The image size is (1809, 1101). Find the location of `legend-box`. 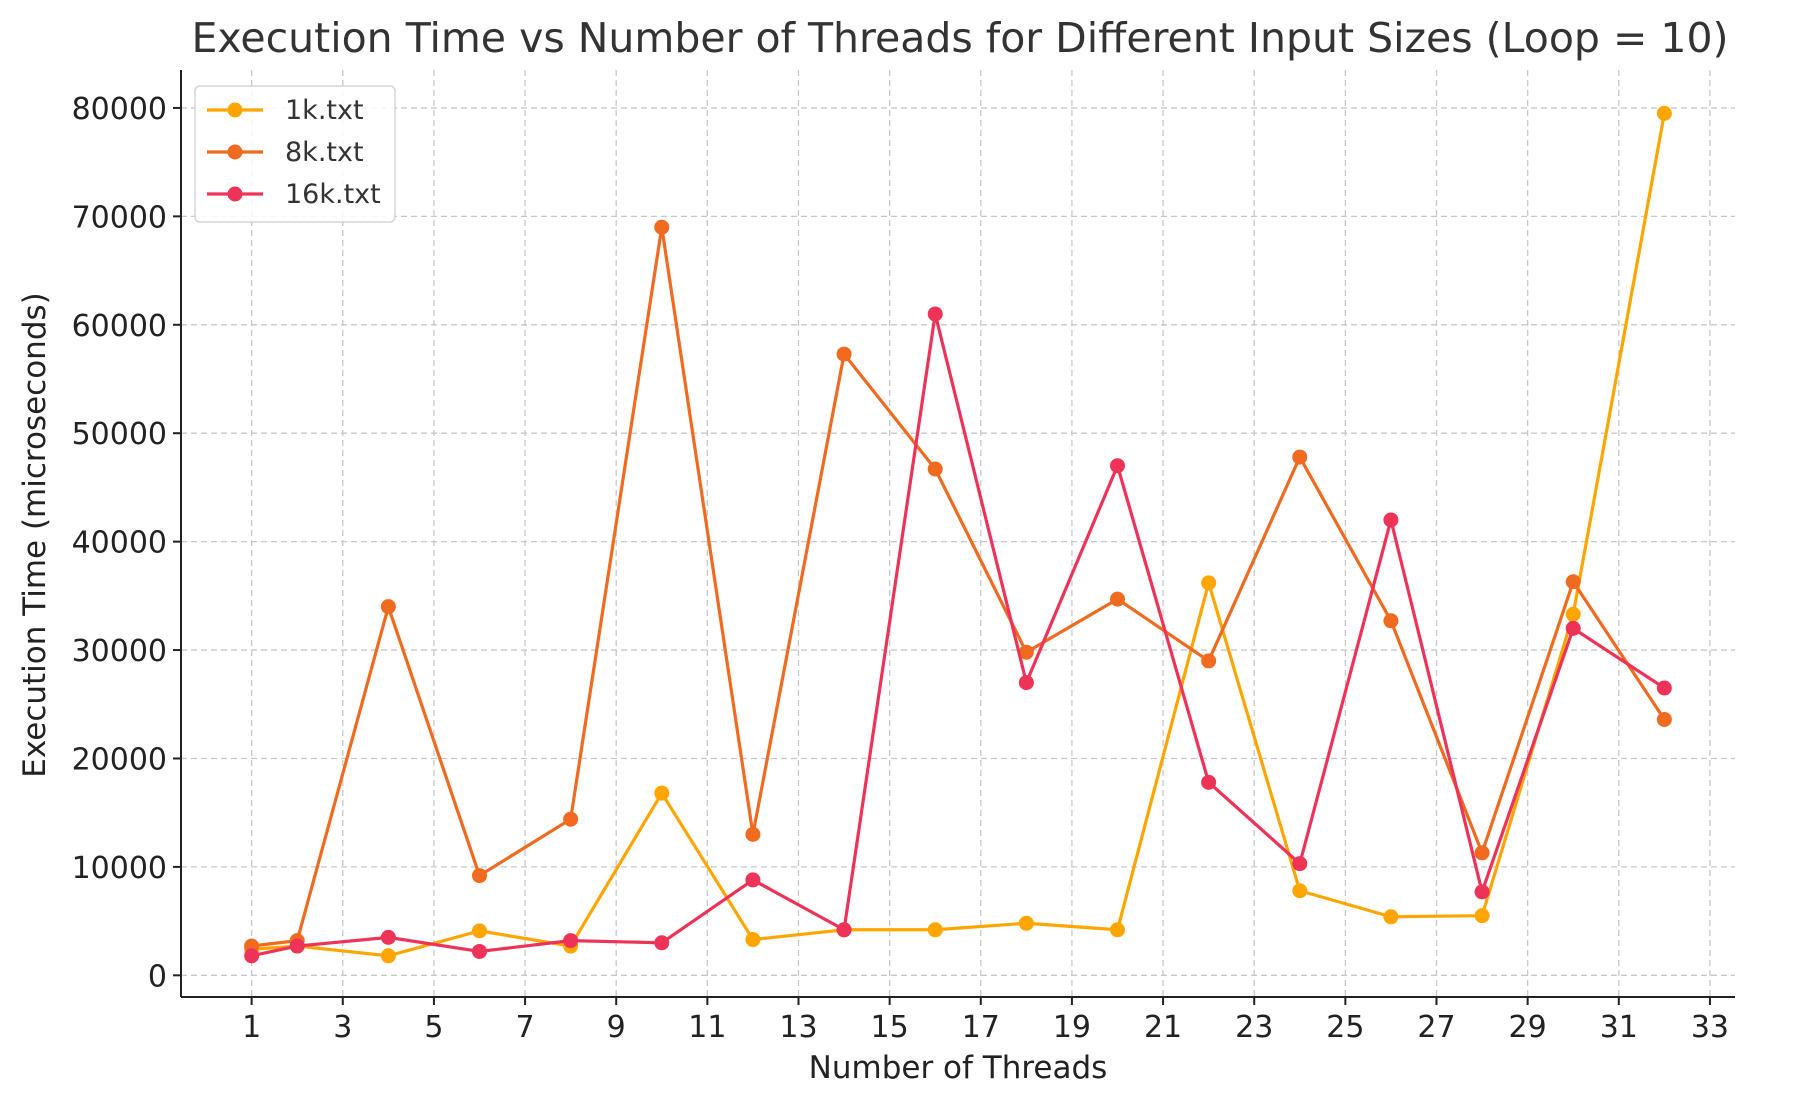

legend-box is located at coordinates (295, 154).